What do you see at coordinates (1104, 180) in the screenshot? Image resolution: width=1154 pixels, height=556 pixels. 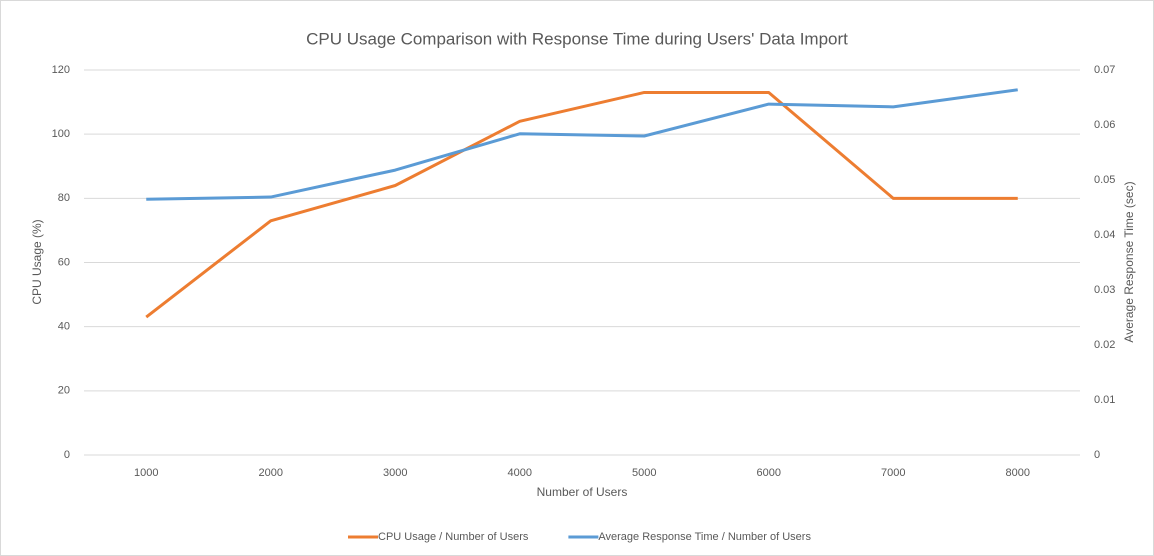 I see `y2-tick-label: 0.05` at bounding box center [1104, 180].